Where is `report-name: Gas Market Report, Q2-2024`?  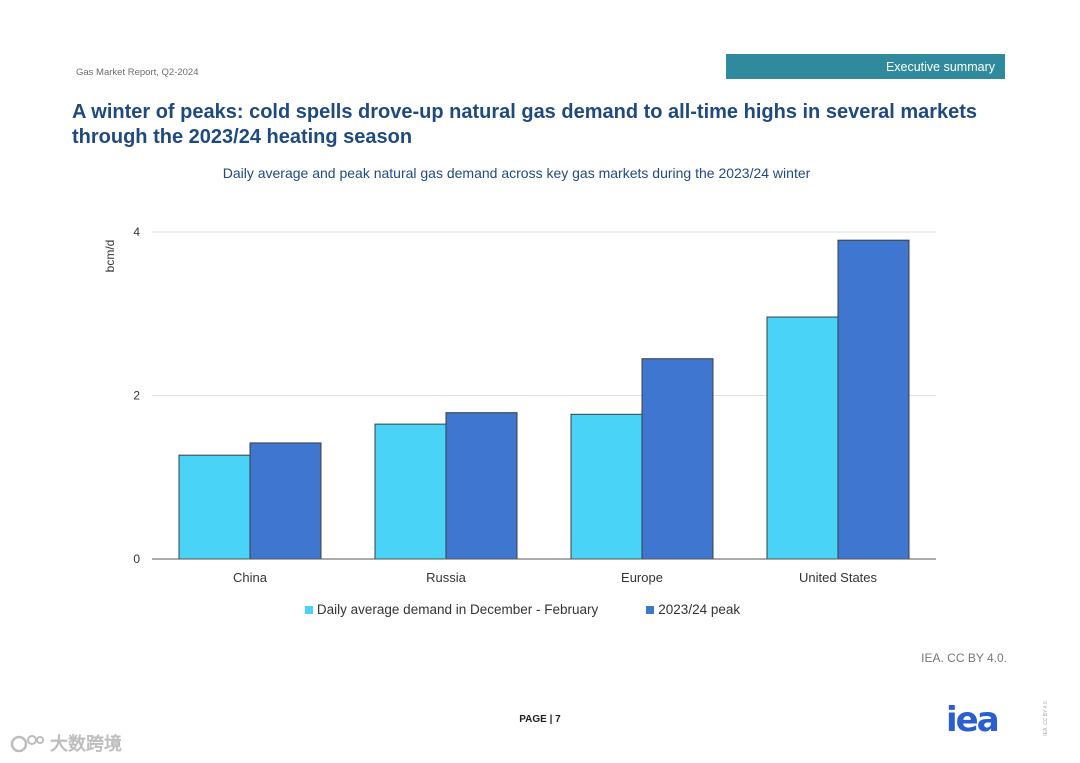
report-name: Gas Market Report, Q2-2024 is located at coordinates (137, 72).